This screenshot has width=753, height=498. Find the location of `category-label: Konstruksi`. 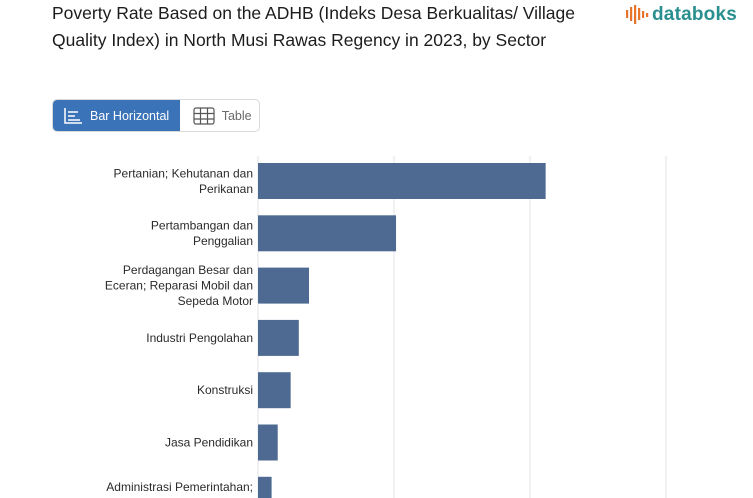

category-label: Konstruksi is located at coordinates (225, 390).